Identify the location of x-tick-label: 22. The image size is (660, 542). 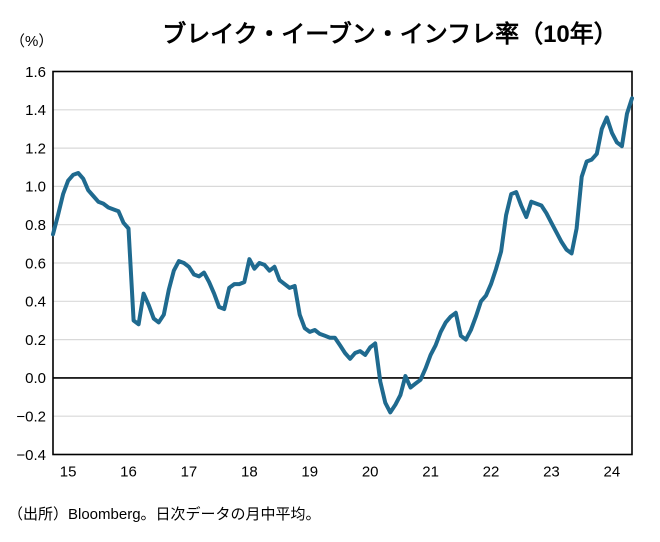
(491, 472).